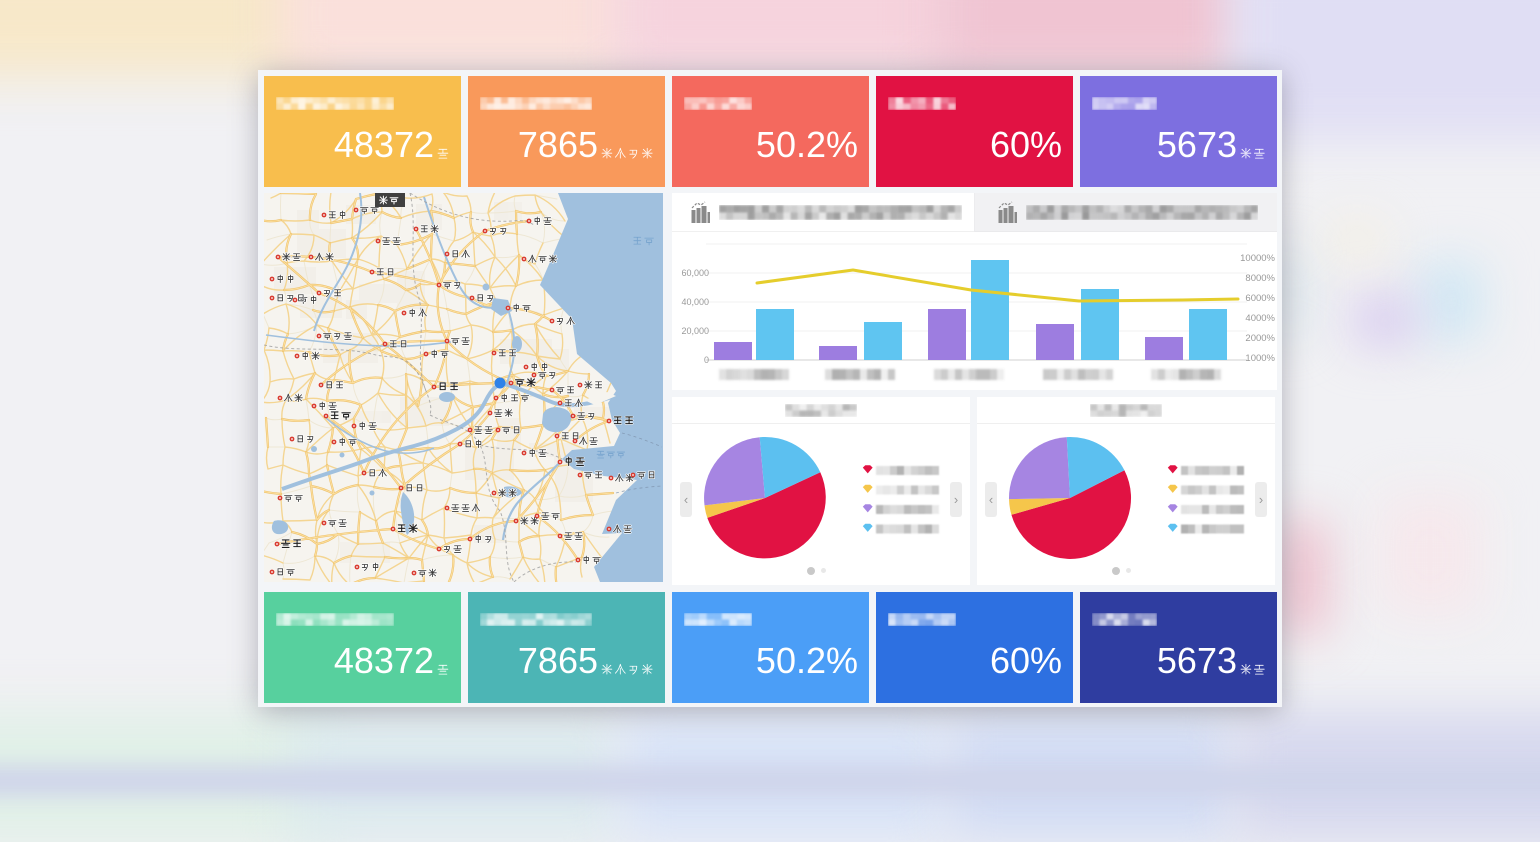 The height and width of the screenshot is (842, 1540). What do you see at coordinates (695, 302) in the screenshot?
I see `svg-text: 40,000` at bounding box center [695, 302].